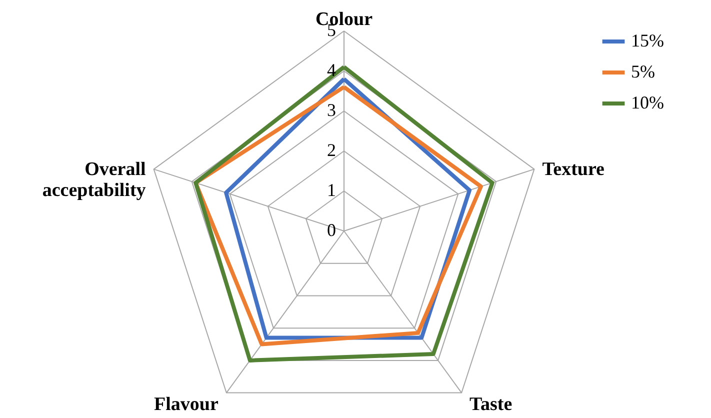 This screenshot has width=711, height=418. I want to click on y-tick-label: 2, so click(331, 150).